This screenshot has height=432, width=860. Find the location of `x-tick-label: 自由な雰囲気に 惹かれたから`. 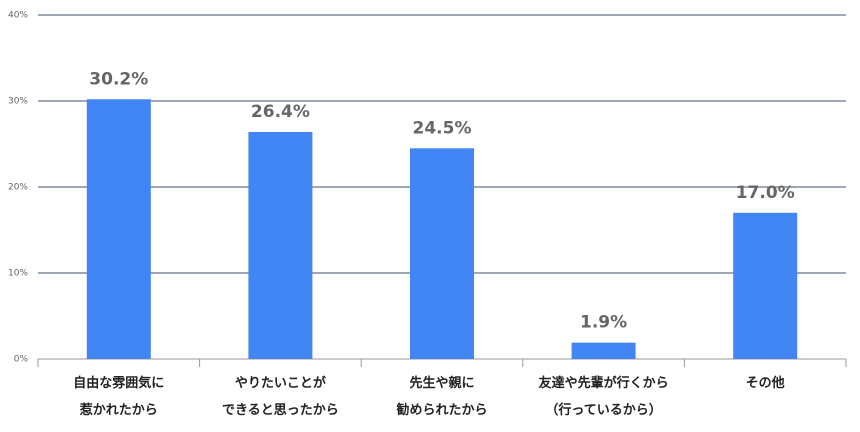

x-tick-label: 自由な雰囲気に 惹かれたから is located at coordinates (119, 397).